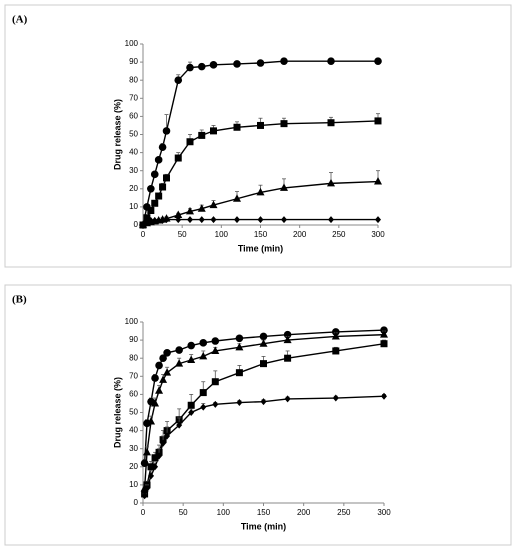 The height and width of the screenshot is (555, 517). What do you see at coordinates (20, 20) in the screenshot?
I see `panel-label: (A)` at bounding box center [20, 20].